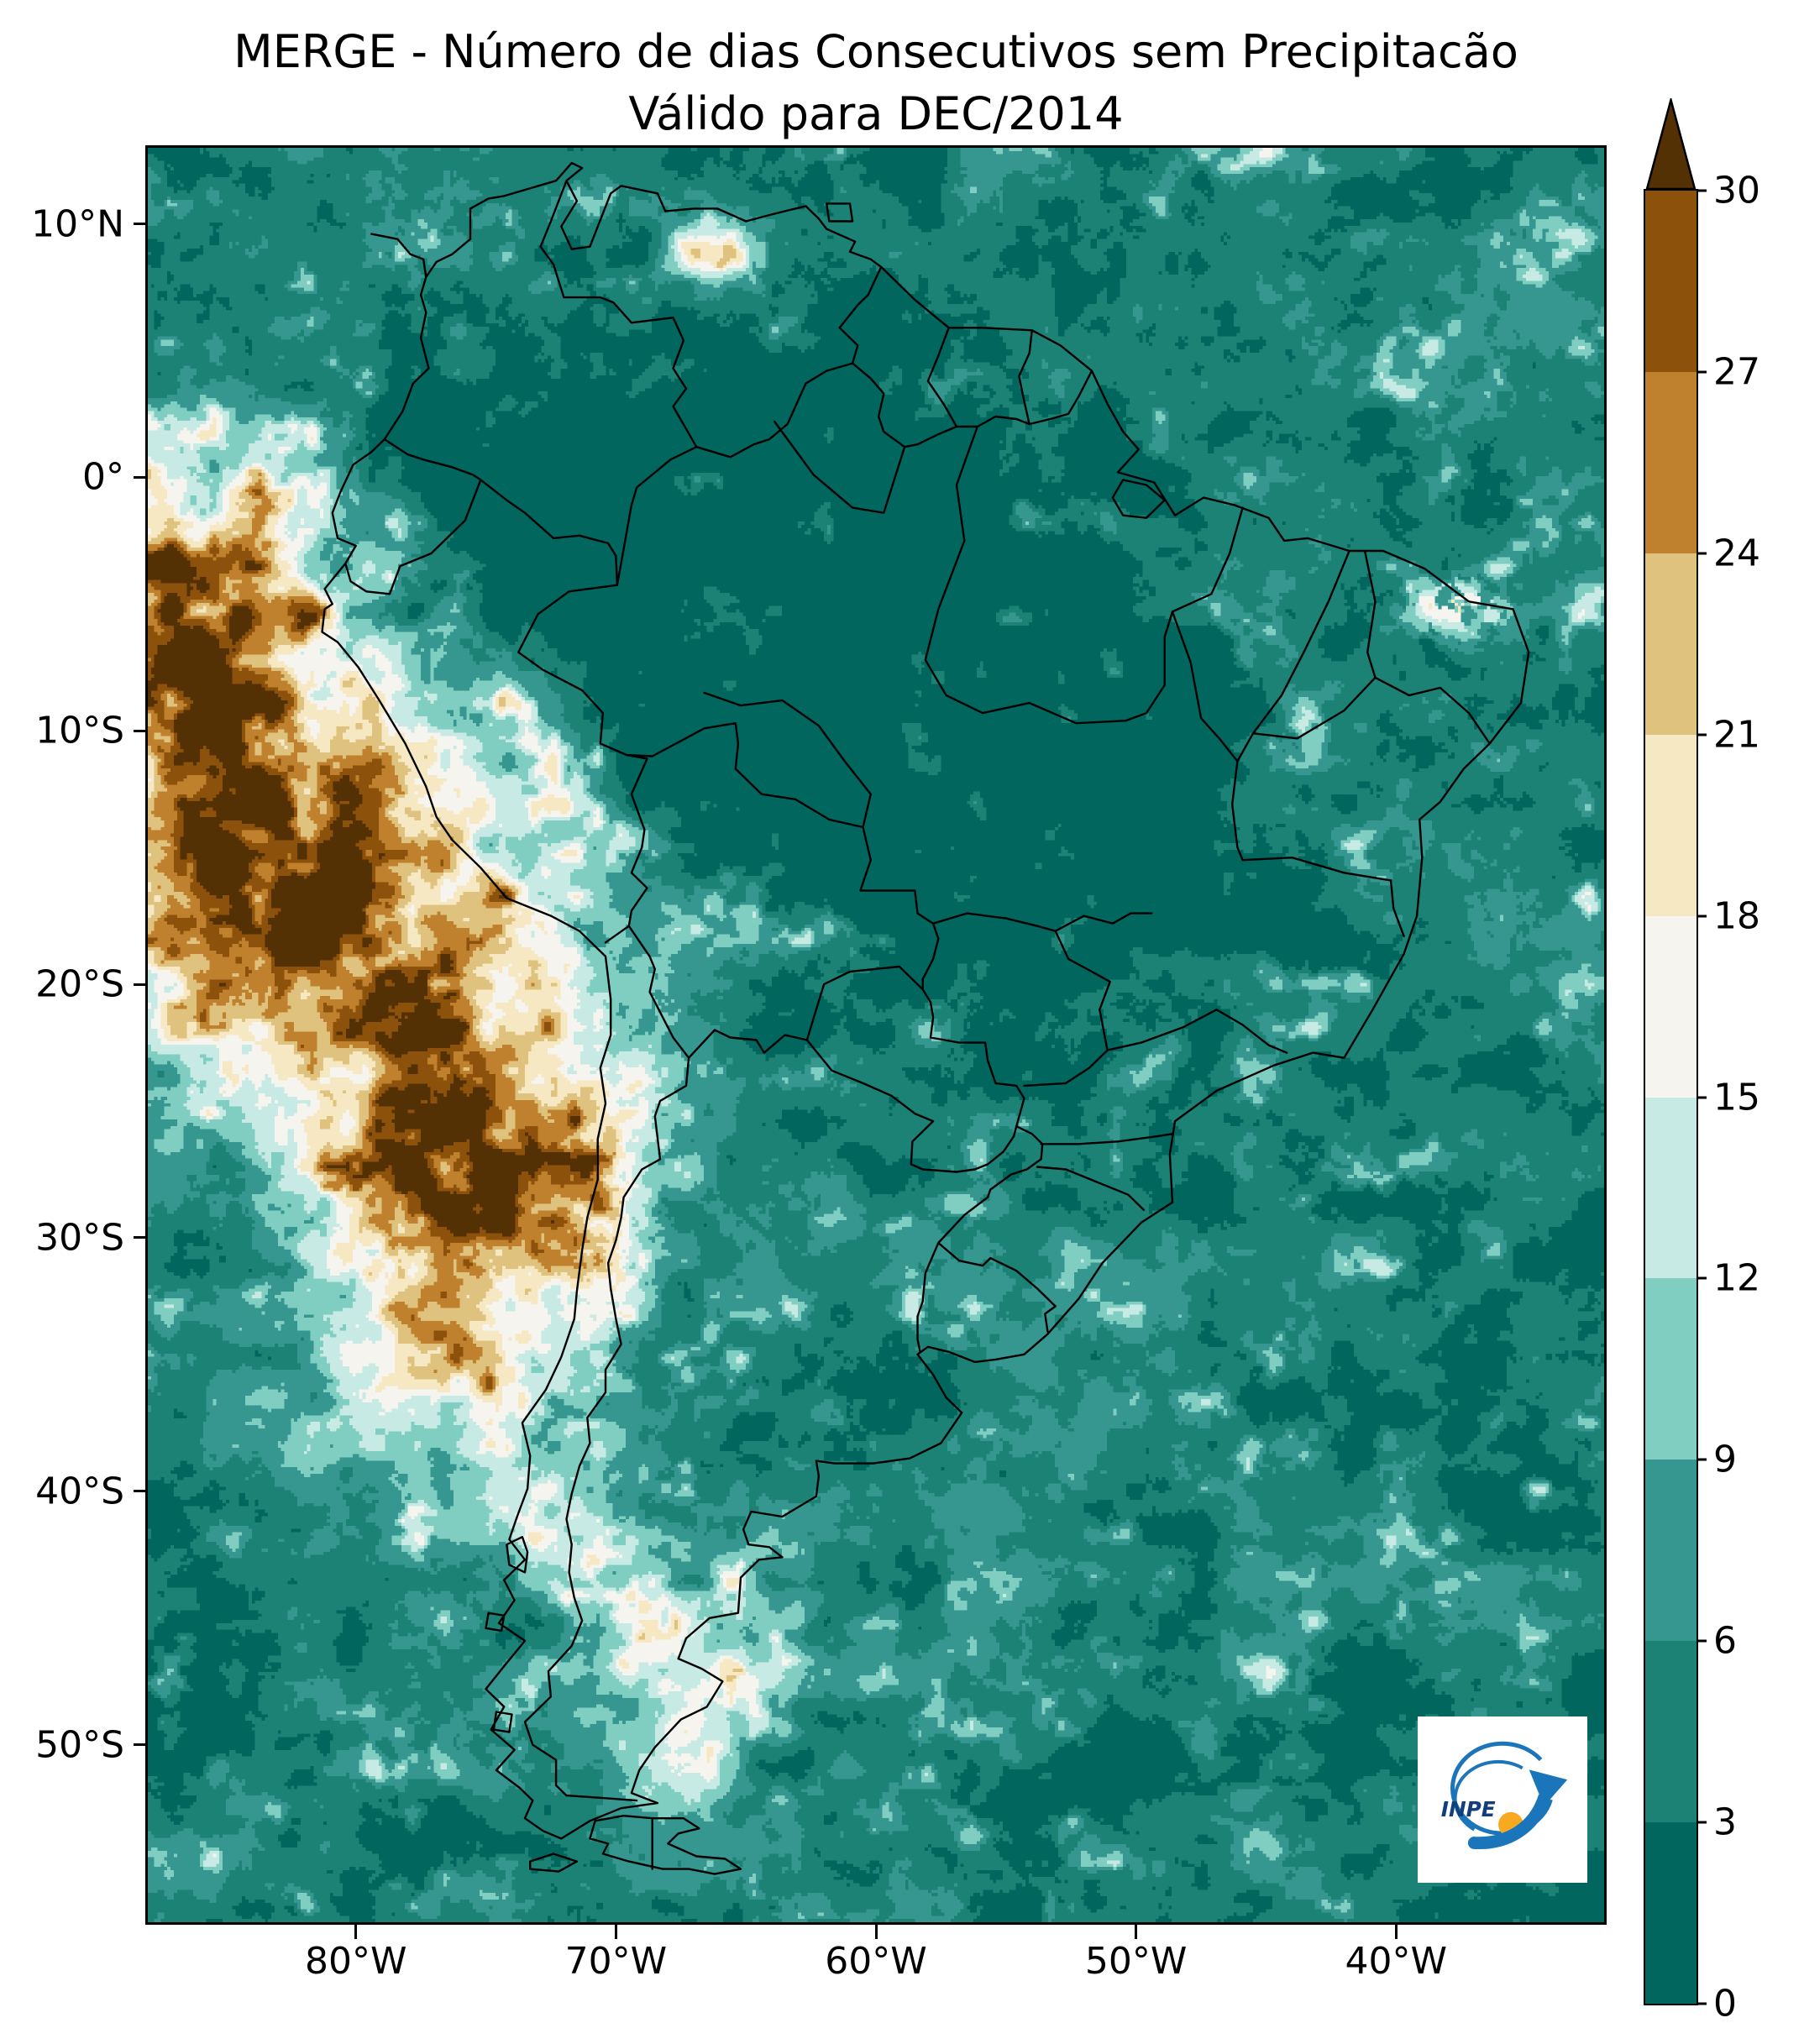  Describe the element at coordinates (616, 1961) in the screenshot. I see `x-axis-tick-label: 70°W` at that location.